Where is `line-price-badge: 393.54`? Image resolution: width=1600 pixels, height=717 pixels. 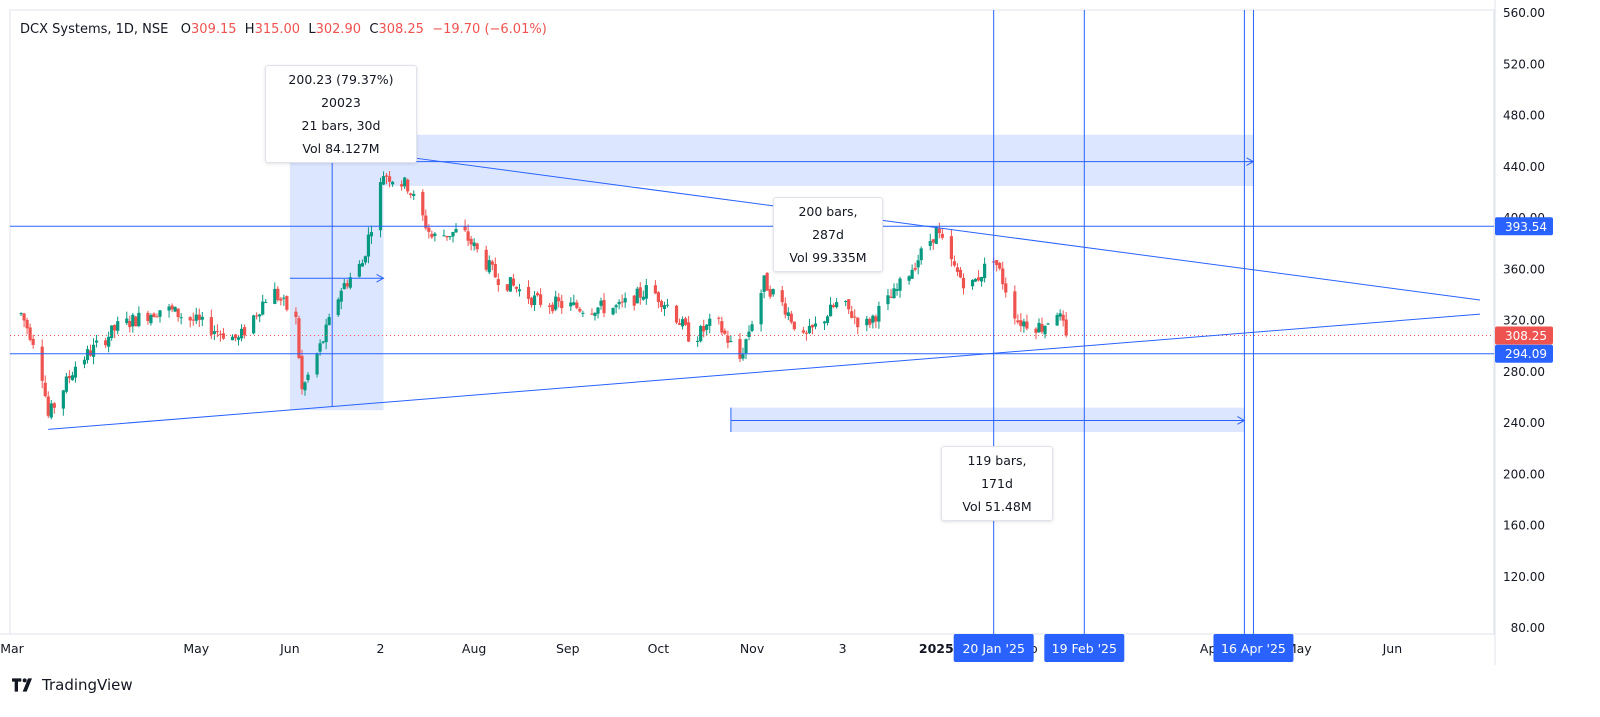
line-price-badge: 393.54 is located at coordinates (1524, 226).